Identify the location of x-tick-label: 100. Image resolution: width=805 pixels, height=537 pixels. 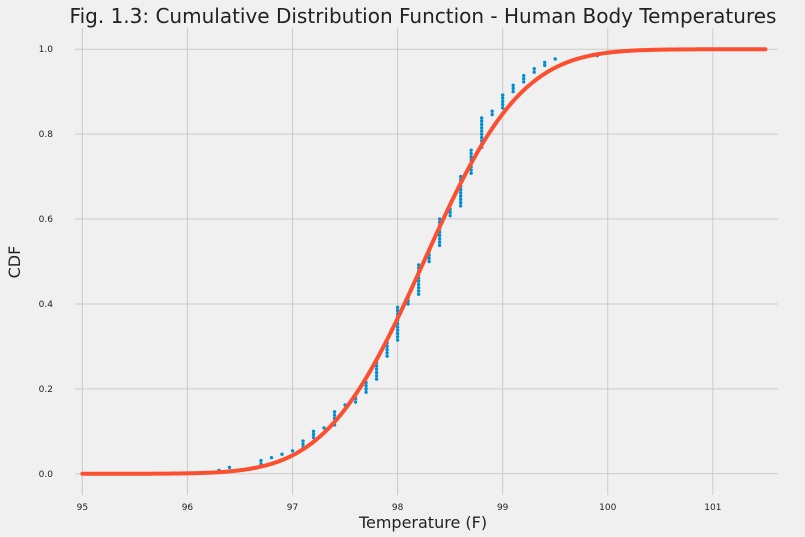
(607, 508).